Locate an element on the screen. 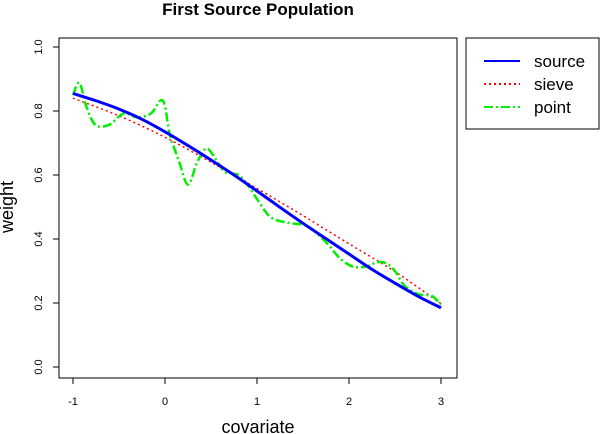  y-tick-label: 0.4 is located at coordinates (39, 238).